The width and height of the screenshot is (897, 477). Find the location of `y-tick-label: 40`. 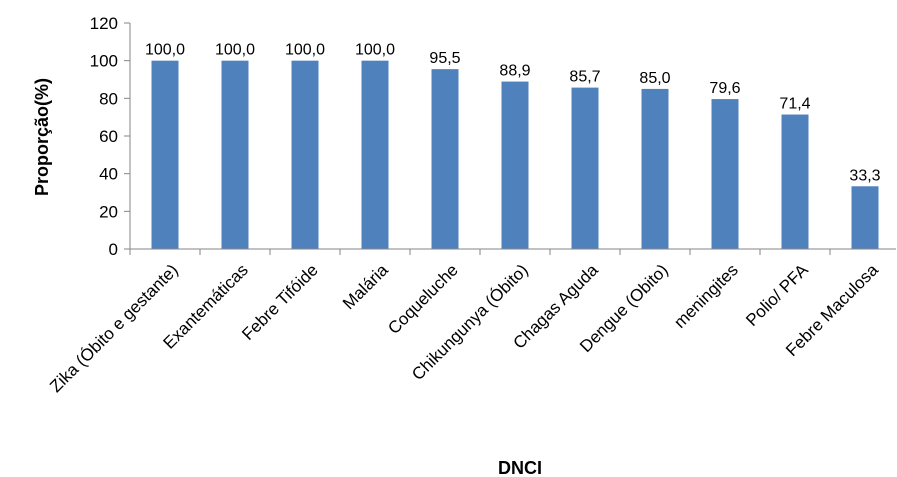

y-tick-label: 40 is located at coordinates (108, 174).